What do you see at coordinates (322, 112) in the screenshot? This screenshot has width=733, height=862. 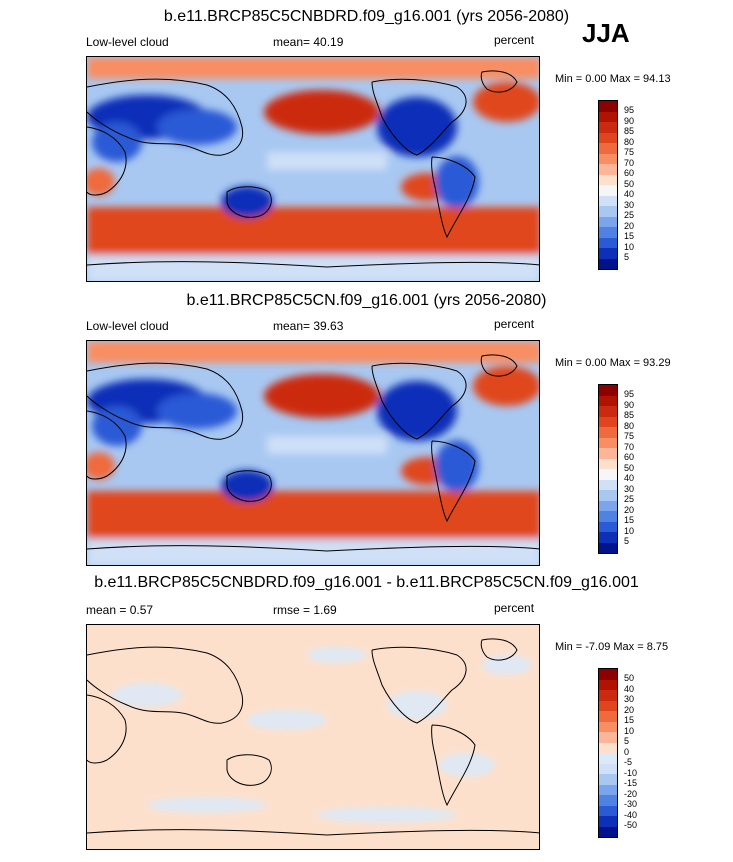 I see `map-1-ne-pacific-cloud` at bounding box center [322, 112].